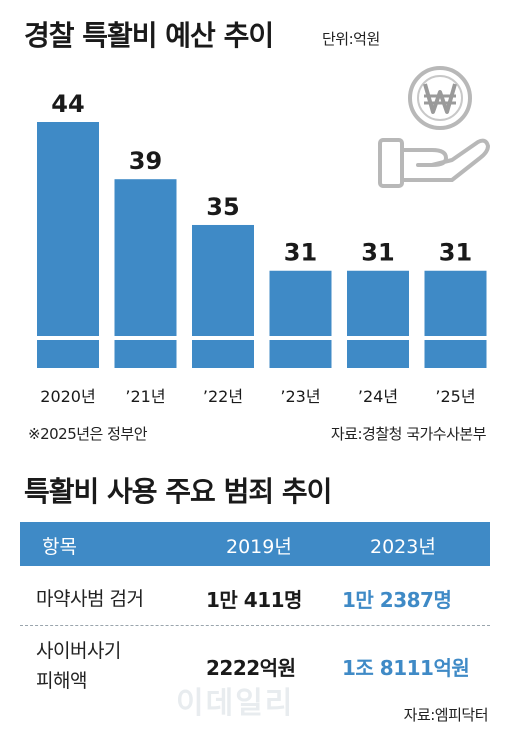 The height and width of the screenshot is (741, 510). What do you see at coordinates (300, 396) in the screenshot?
I see `category-label-3: ’23년` at bounding box center [300, 396].